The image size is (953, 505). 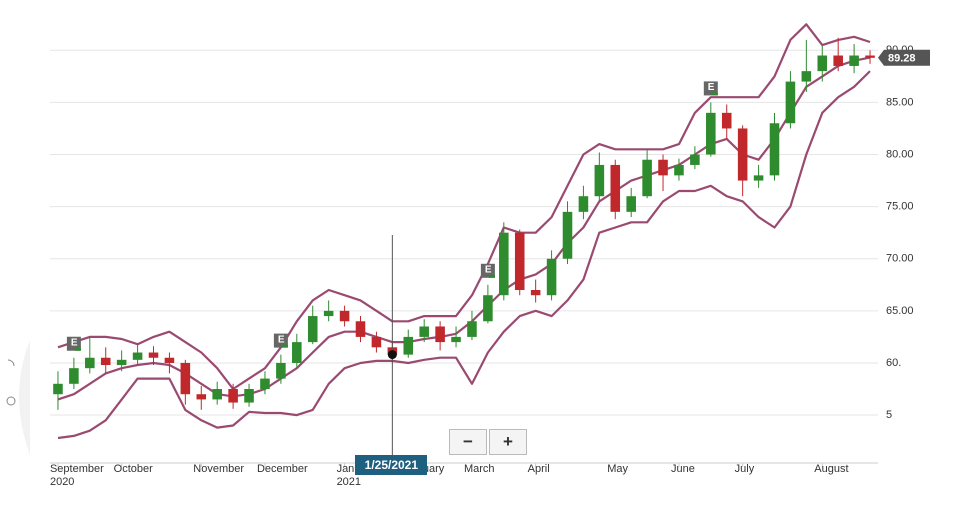 What do you see at coordinates (900, 207) in the screenshot?
I see `y-tick-label: 75.00` at bounding box center [900, 207].